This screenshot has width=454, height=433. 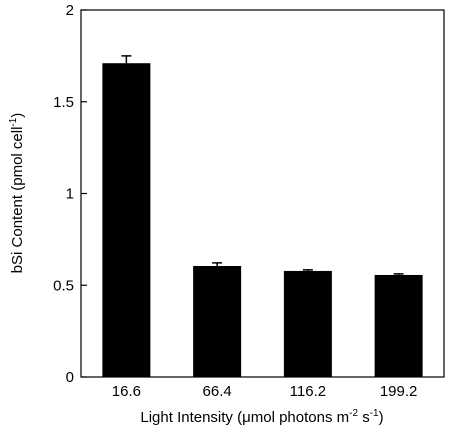 I want to click on x-tick-label-16.6: 16.6, so click(x=126, y=391).